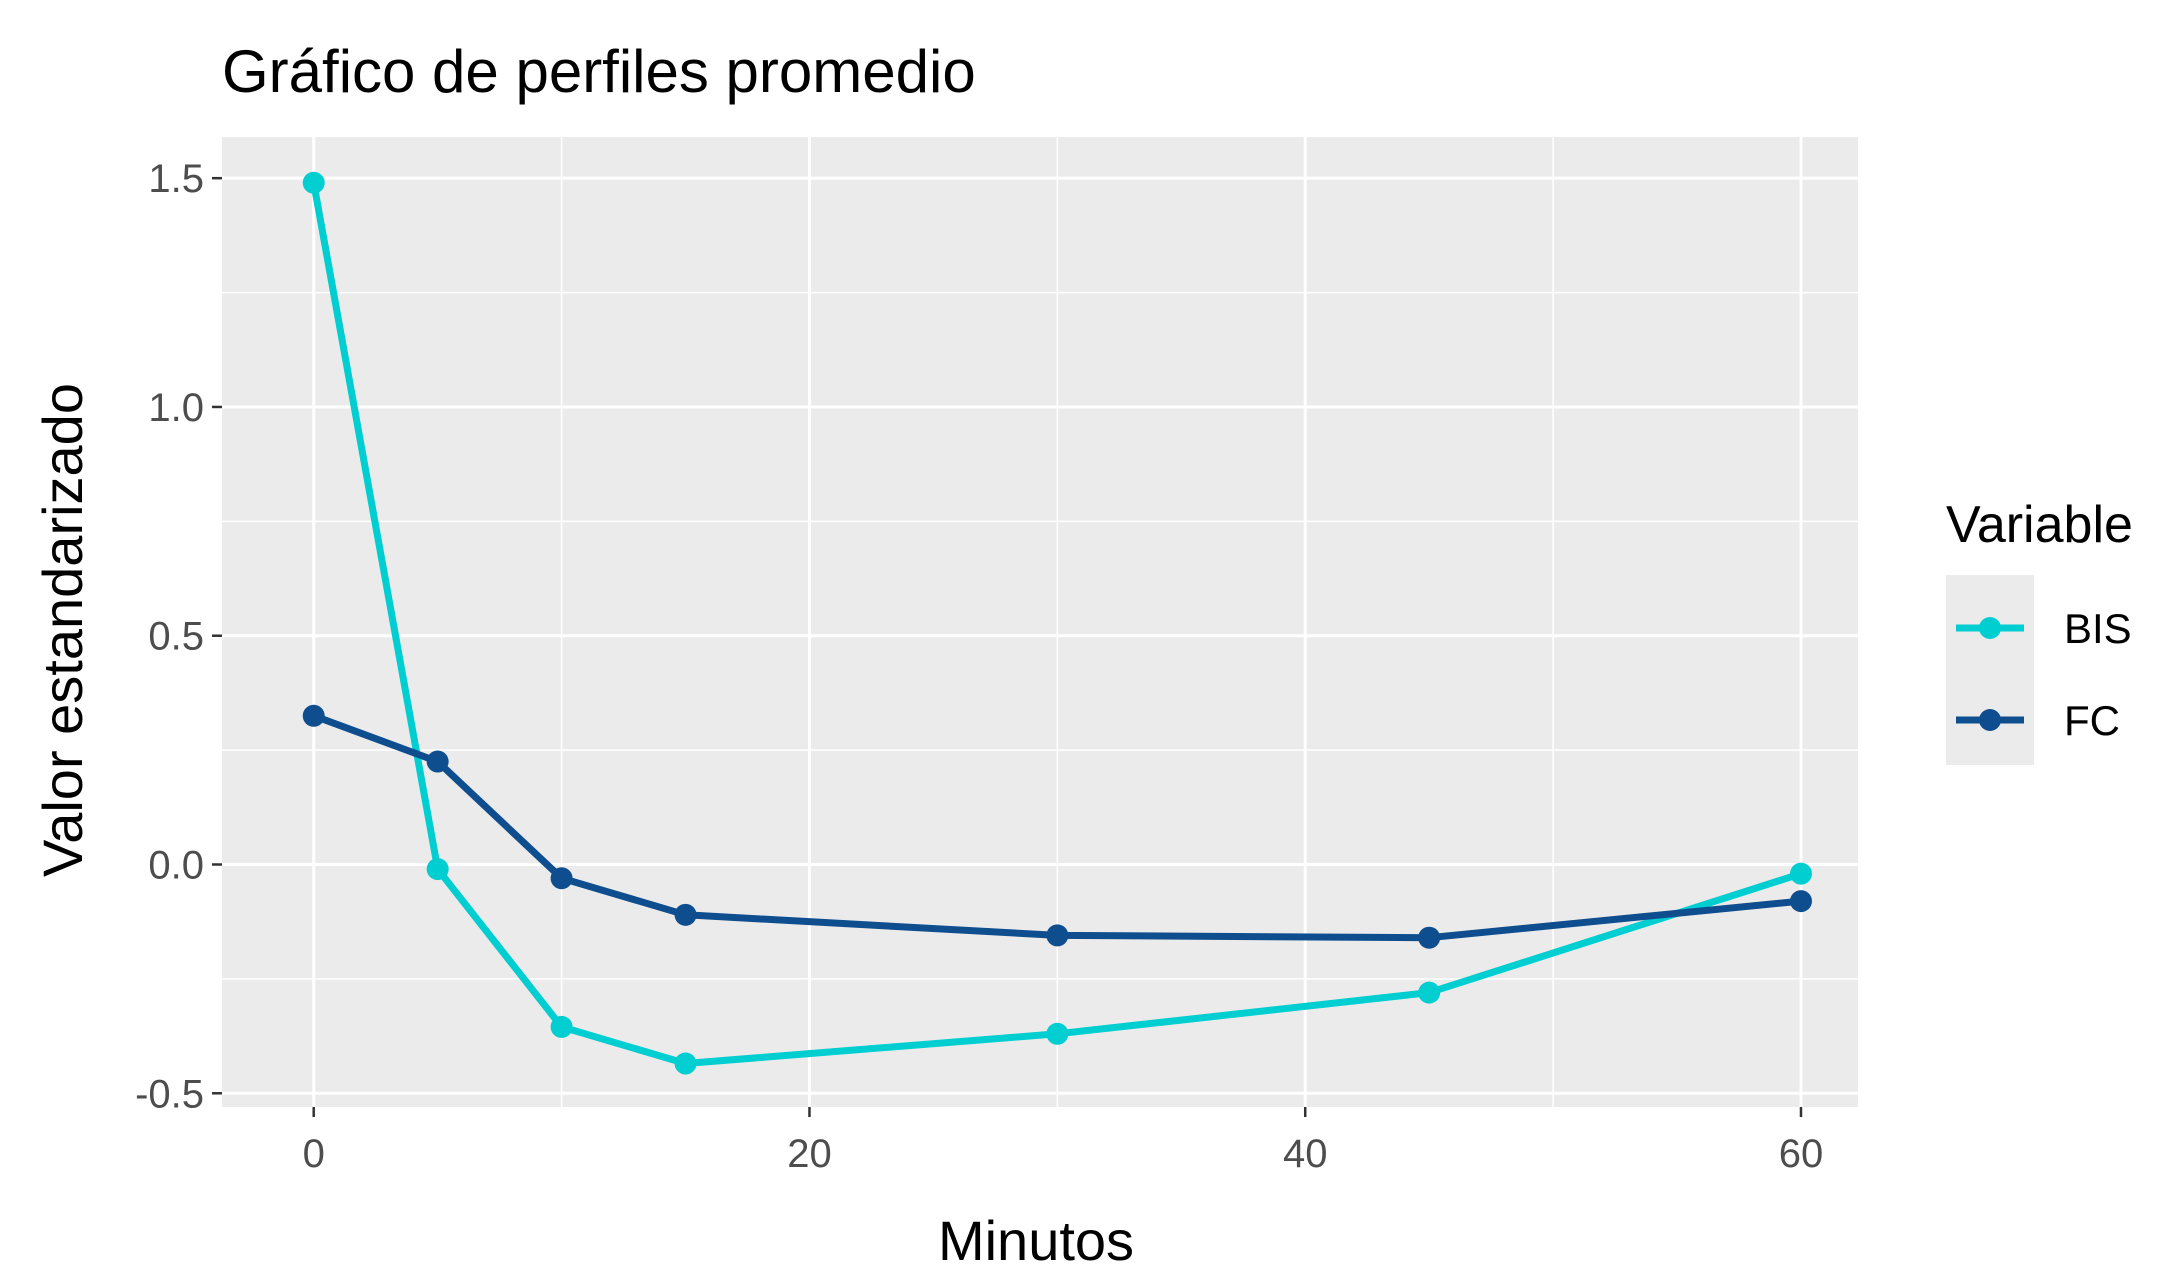 This screenshot has width=2161, height=1280. I want to click on y-tick-label: 0.0, so click(176, 866).